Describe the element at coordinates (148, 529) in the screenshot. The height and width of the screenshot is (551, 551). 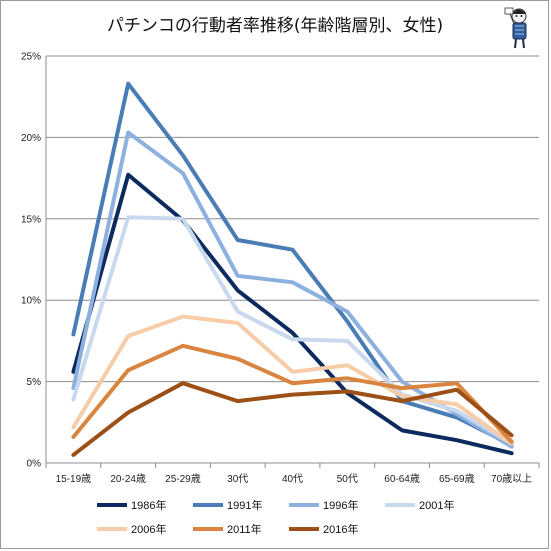
I see `legend-label: 2006年` at that location.